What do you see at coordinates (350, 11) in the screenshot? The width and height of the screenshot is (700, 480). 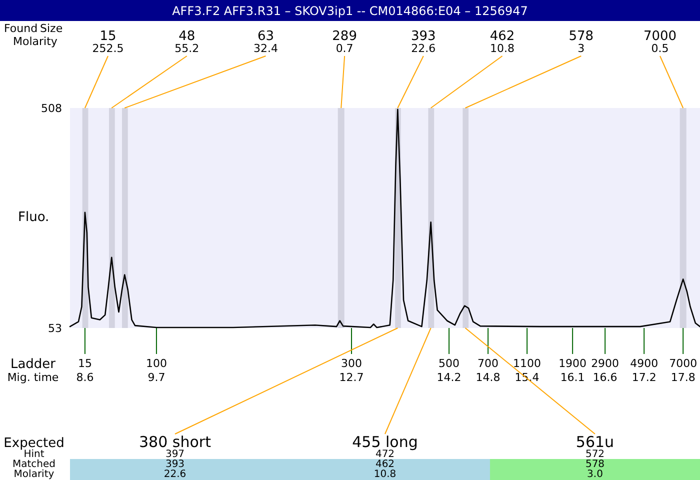 I see `chart-title: AFF3.F2 AFF3.R31 – SKOV3ip1 -- CM014866:E04 – 1256947` at bounding box center [350, 11].